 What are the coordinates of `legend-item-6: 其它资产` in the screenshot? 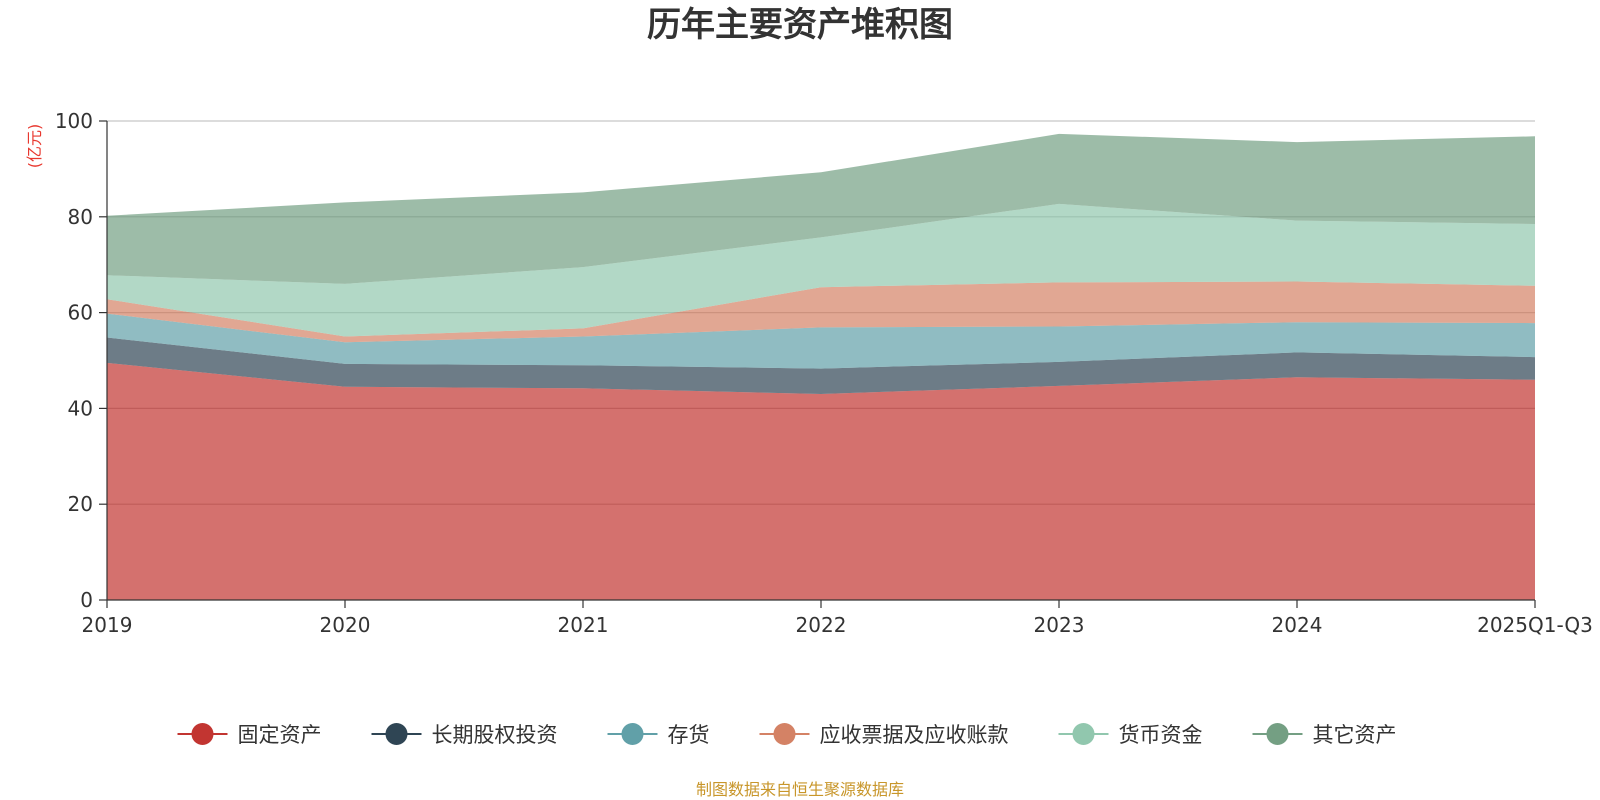 It's located at (1324, 735).